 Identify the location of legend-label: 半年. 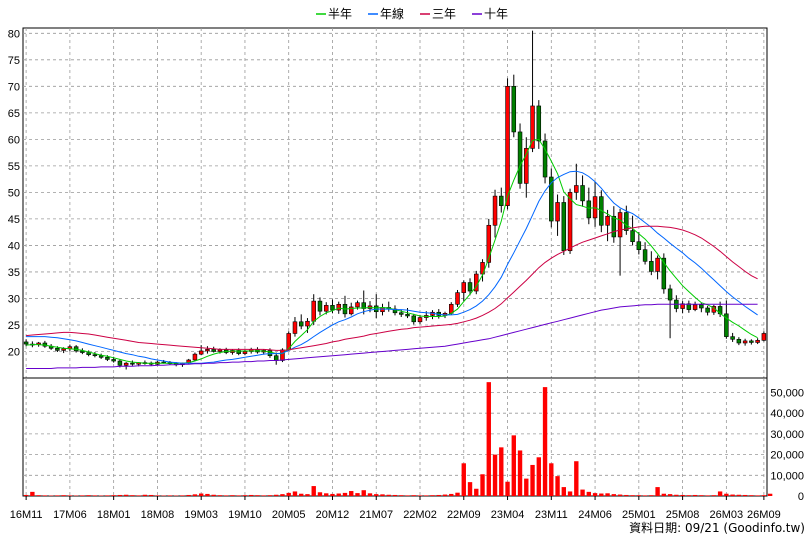
(340, 14).